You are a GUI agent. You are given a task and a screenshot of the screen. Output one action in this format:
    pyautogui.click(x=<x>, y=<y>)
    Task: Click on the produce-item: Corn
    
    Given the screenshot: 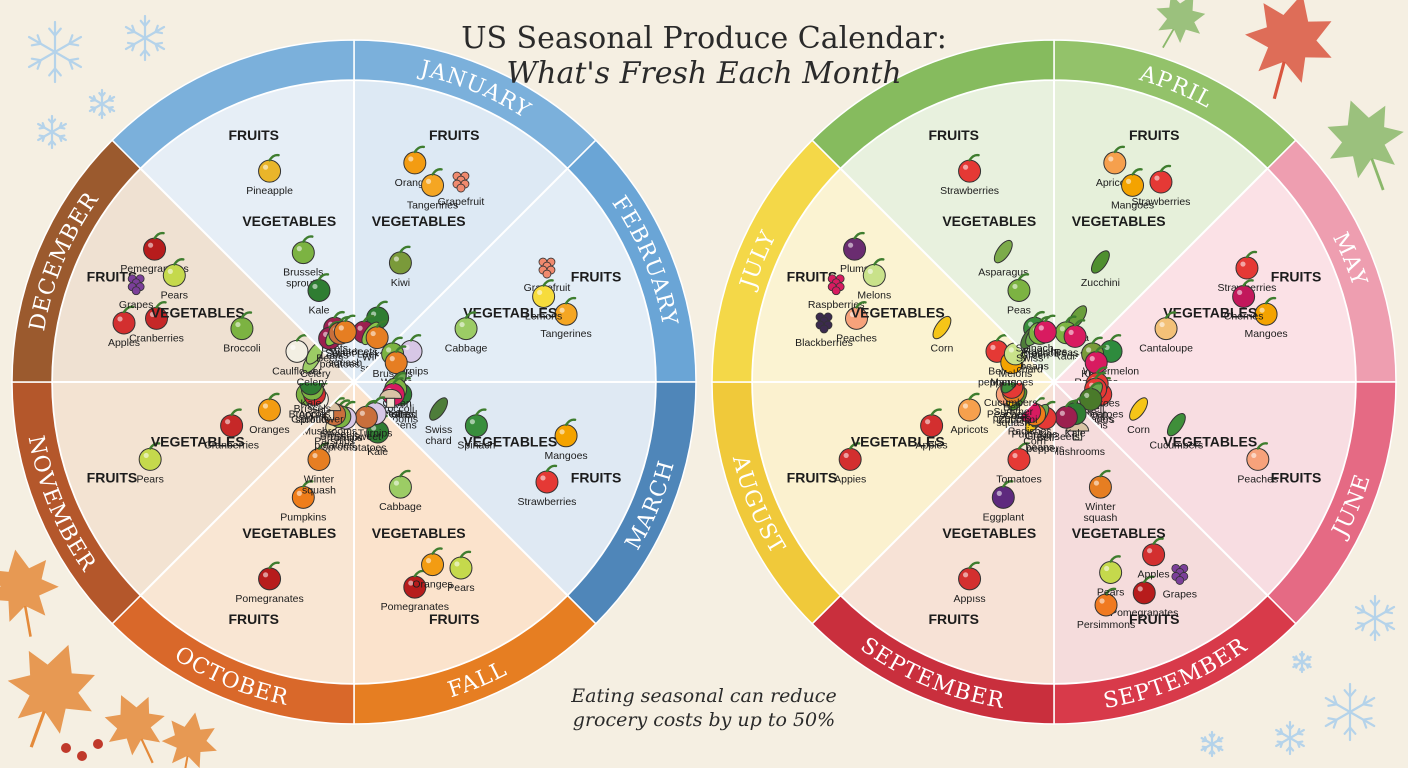 What is the action you would take?
    pyautogui.click(x=942, y=335)
    